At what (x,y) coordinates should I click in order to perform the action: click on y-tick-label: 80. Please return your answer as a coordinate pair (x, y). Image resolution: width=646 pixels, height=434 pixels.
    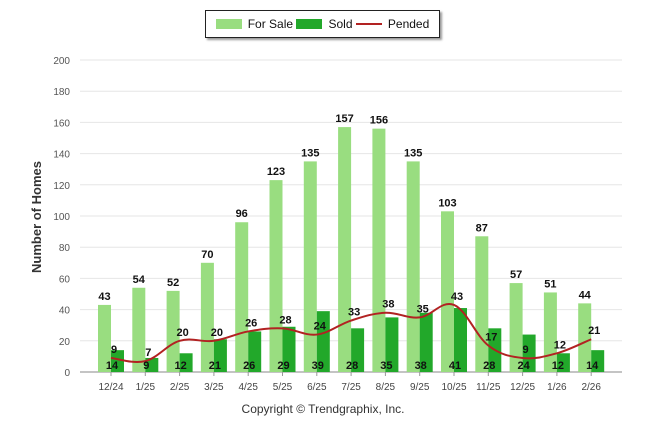
    Looking at the image, I should click on (65, 248).